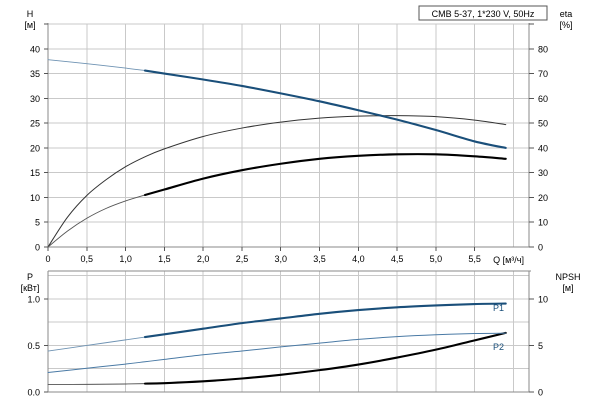 The height and width of the screenshot is (400, 600). Describe the element at coordinates (96, 344) in the screenshot. I see `p1-curve-light` at that location.